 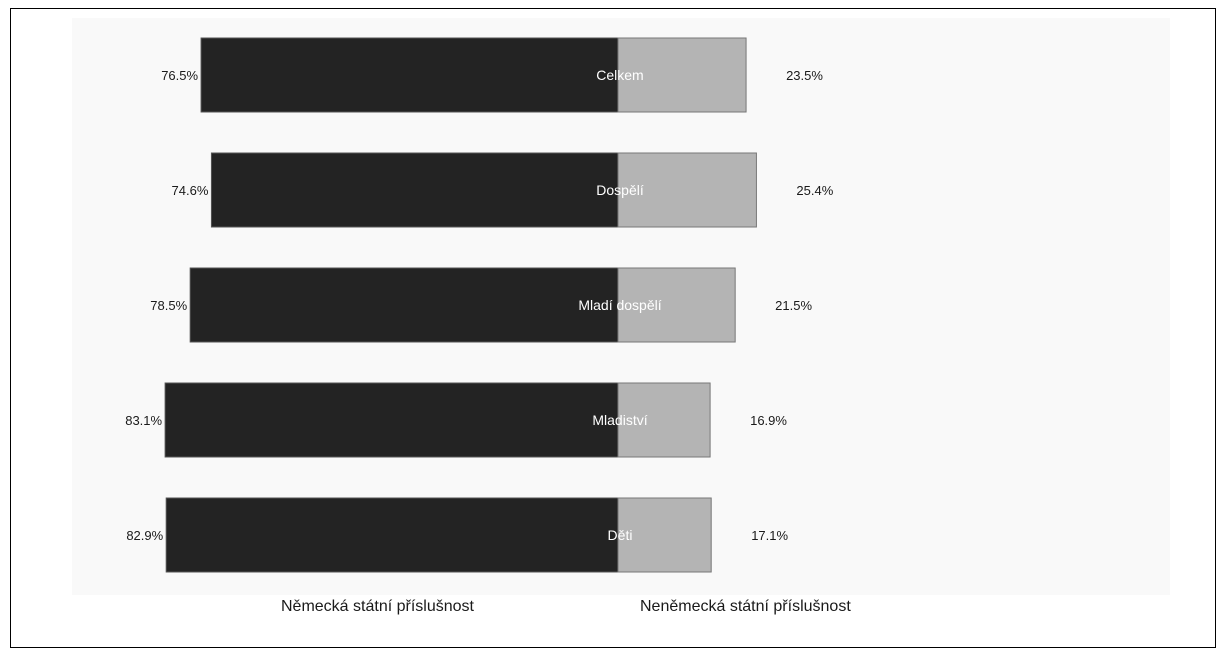 I want to click on value-label-non-german-mladistvi: 16.9%, so click(x=768, y=420).